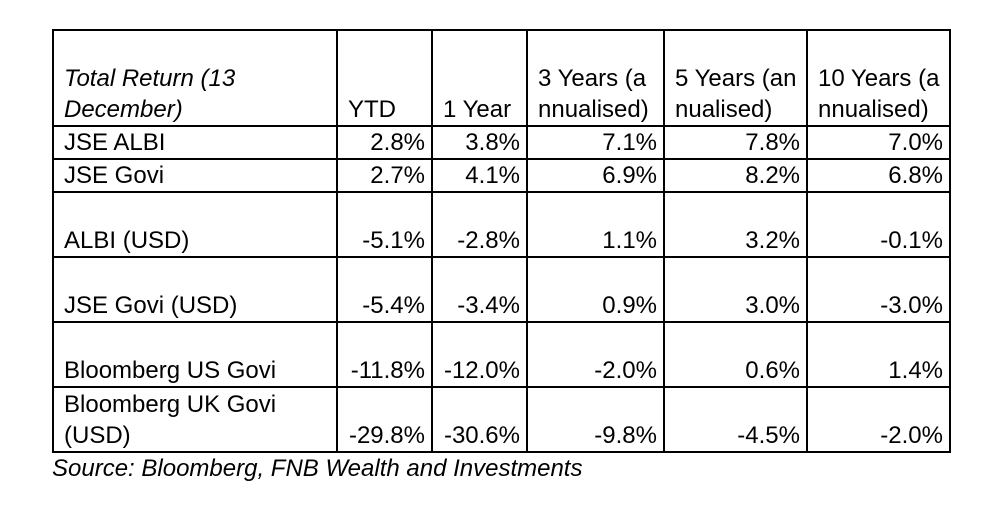 This screenshot has width=1000, height=517. What do you see at coordinates (195, 289) in the screenshot?
I see `row-label: JSE Govi (USD)` at bounding box center [195, 289].